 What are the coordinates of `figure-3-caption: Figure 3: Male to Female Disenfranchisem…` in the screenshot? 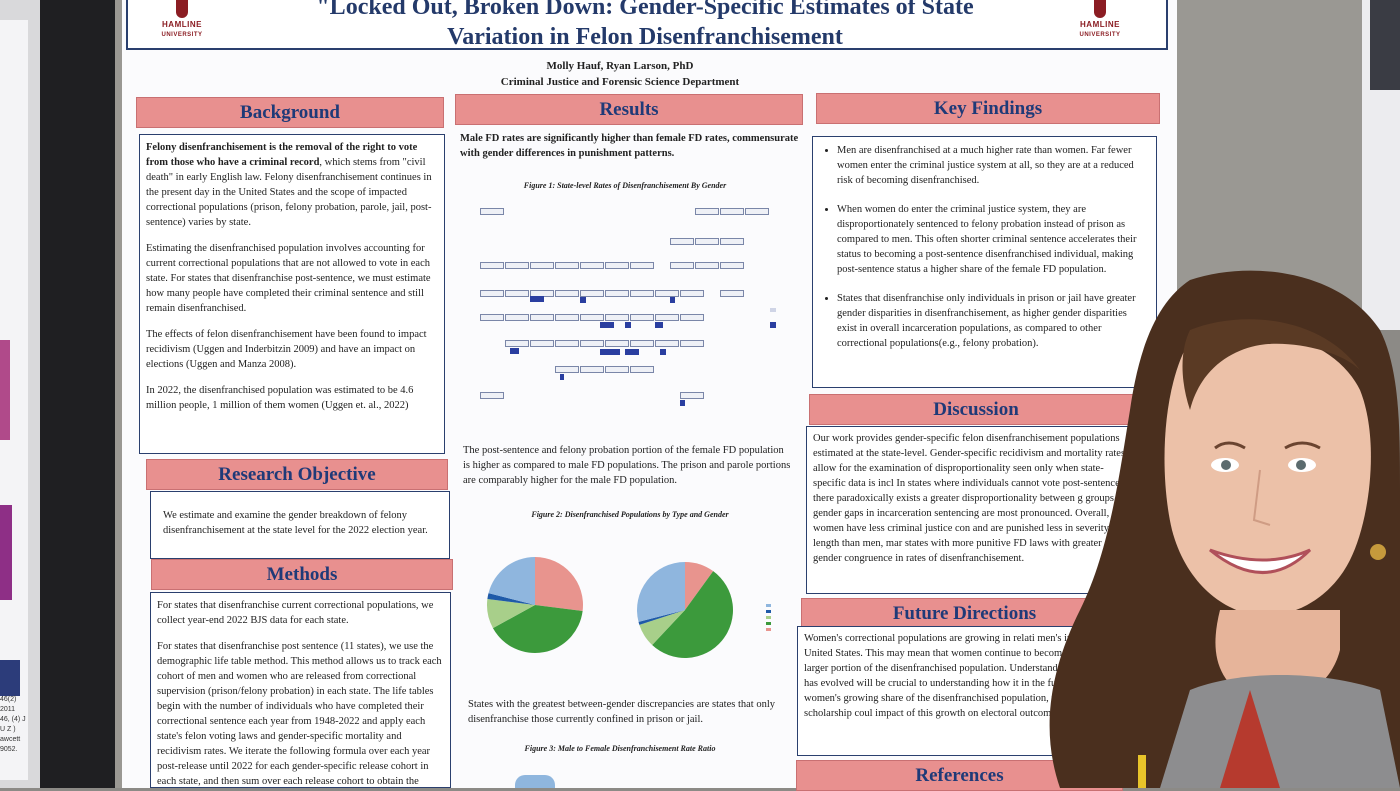 It's located at (620, 748).